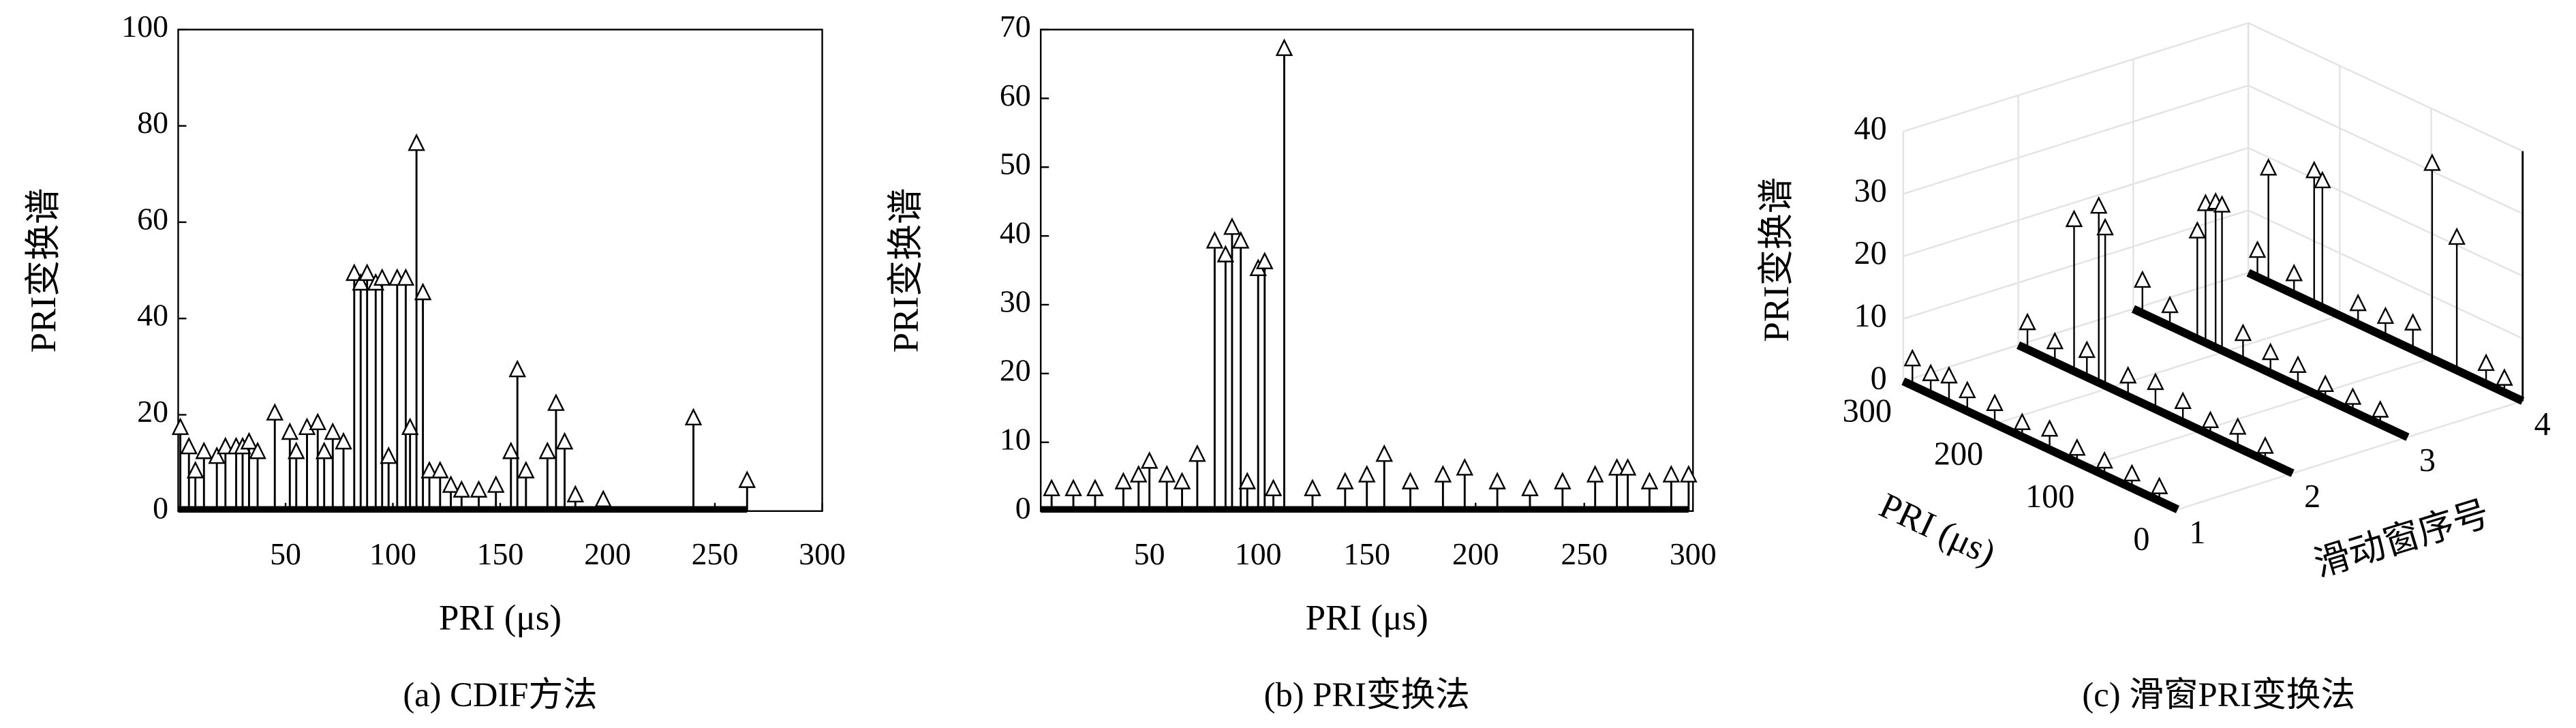 The height and width of the screenshot is (728, 2576). What do you see at coordinates (2218, 695) in the screenshot?
I see `caption: (c) 滑窗PRI变换法` at bounding box center [2218, 695].